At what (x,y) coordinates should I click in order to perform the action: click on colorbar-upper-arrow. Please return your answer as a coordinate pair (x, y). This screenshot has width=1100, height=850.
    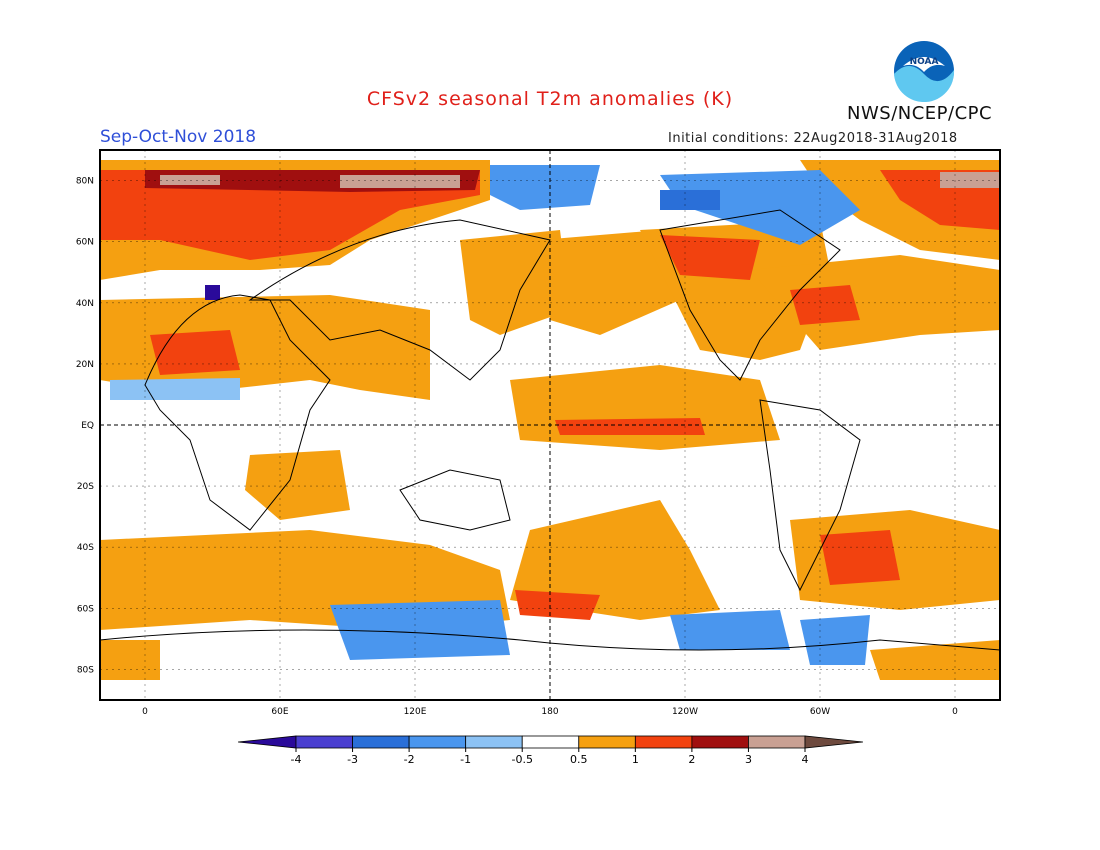
    Looking at the image, I should click on (833, 742).